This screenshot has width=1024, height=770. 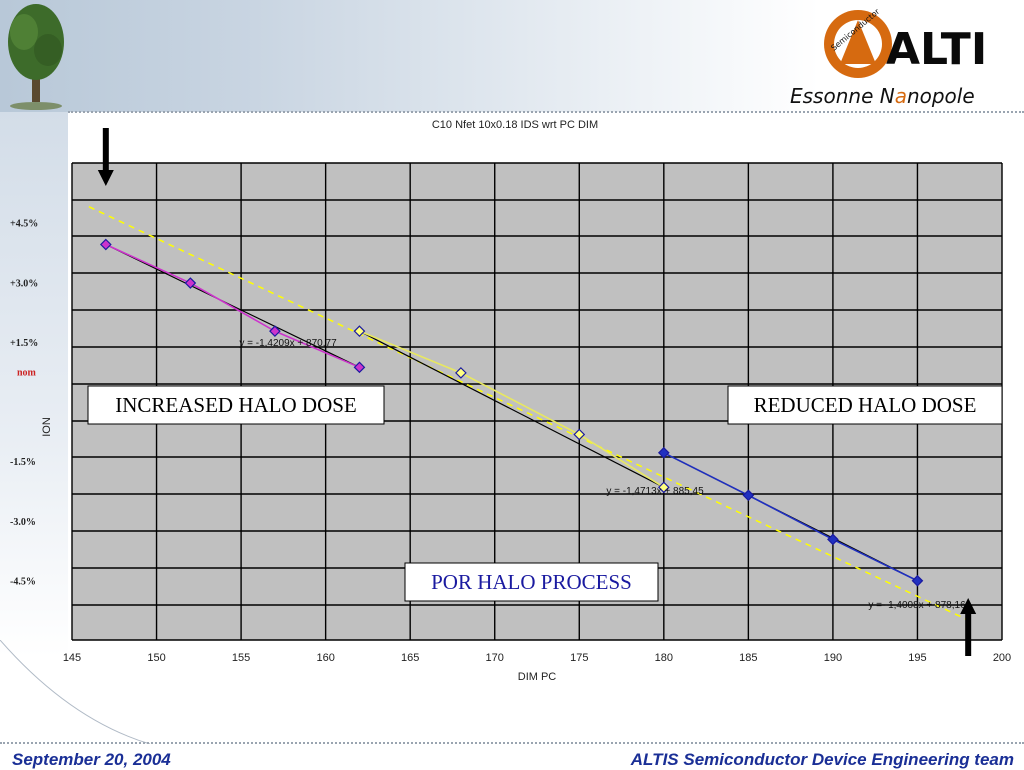 I want to click on footer-divider, so click(x=512, y=743).